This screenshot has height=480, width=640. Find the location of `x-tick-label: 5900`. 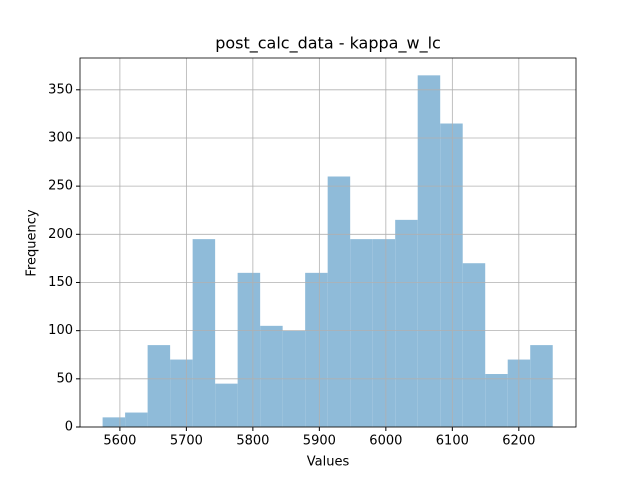

x-tick-label: 5900 is located at coordinates (319, 441).